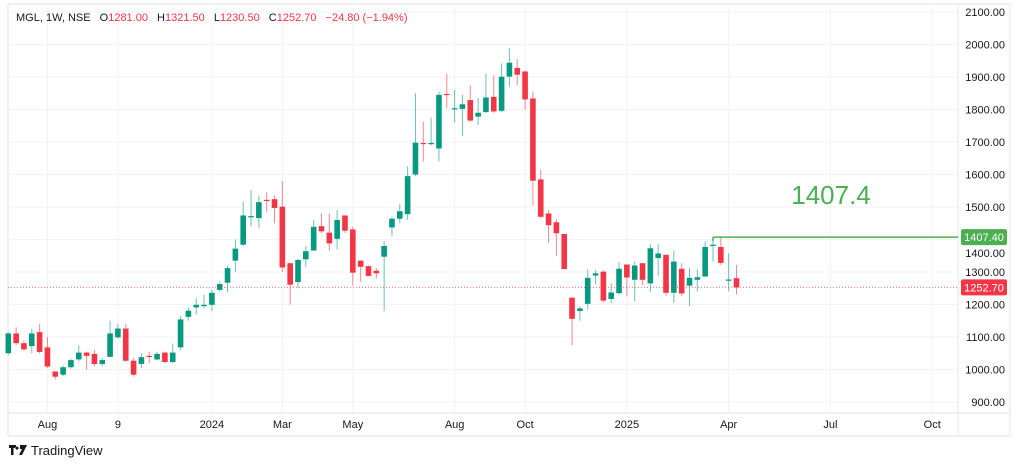 The height and width of the screenshot is (466, 1024). I want to click on low-label: L, so click(216, 18).